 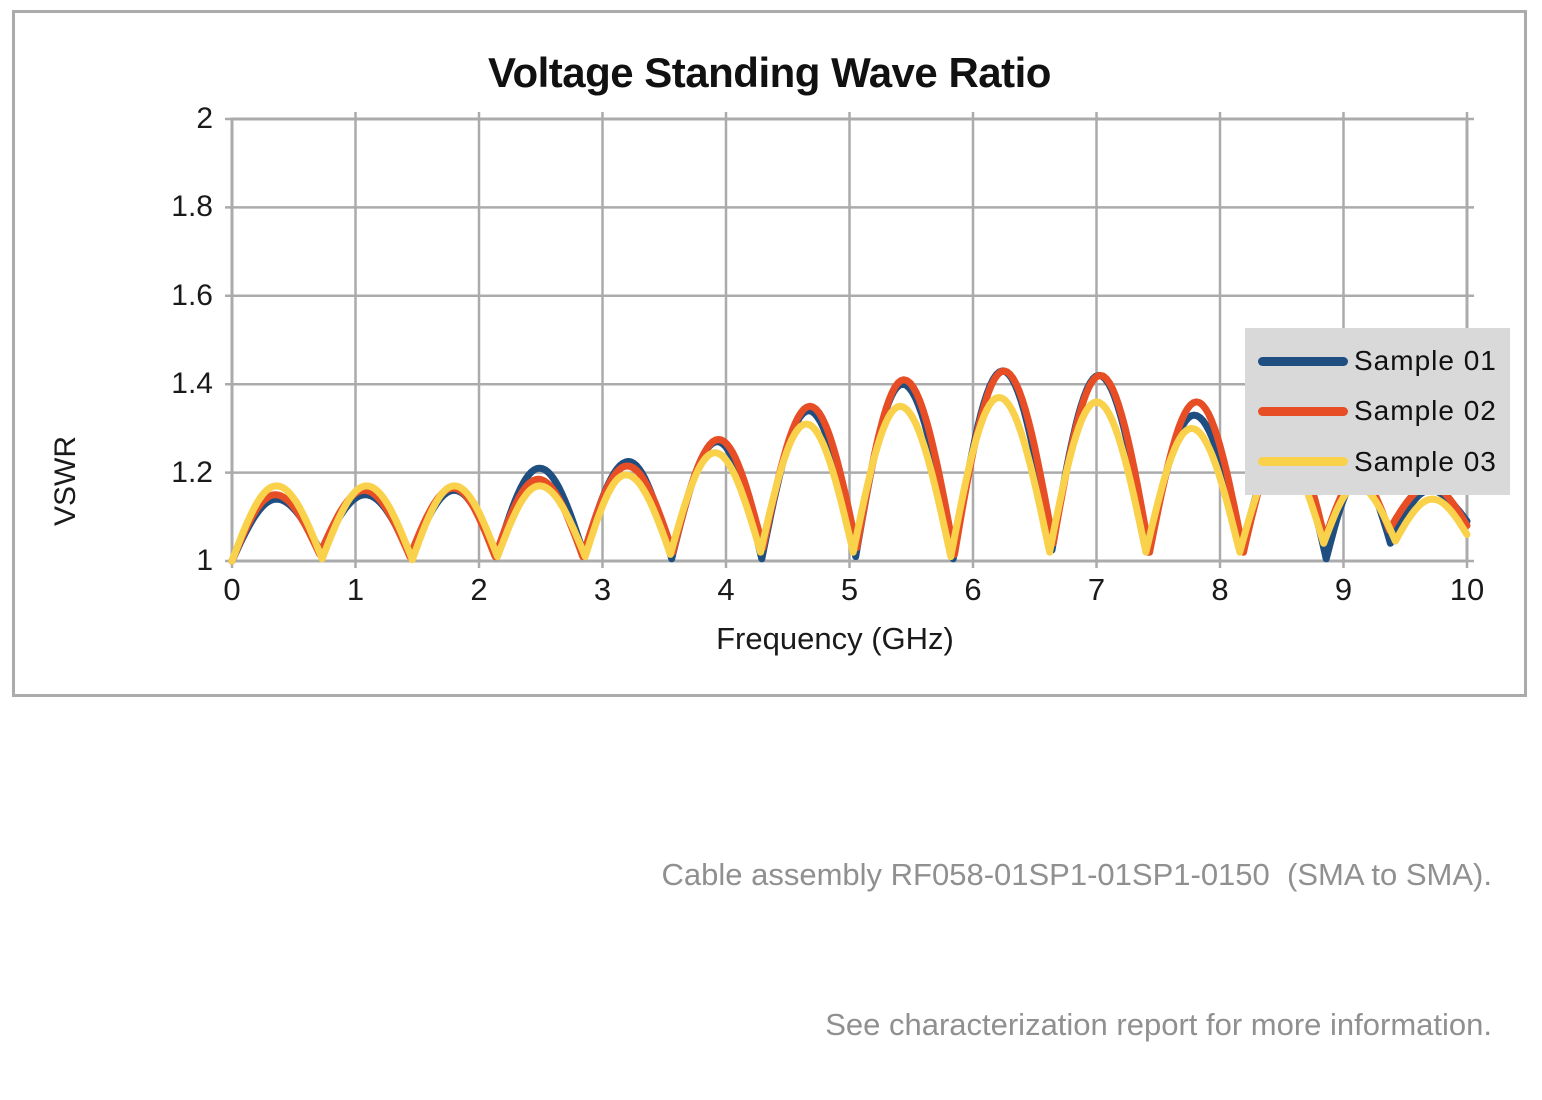 What do you see at coordinates (602, 589) in the screenshot?
I see `x-axis-tick-label: 3` at bounding box center [602, 589].